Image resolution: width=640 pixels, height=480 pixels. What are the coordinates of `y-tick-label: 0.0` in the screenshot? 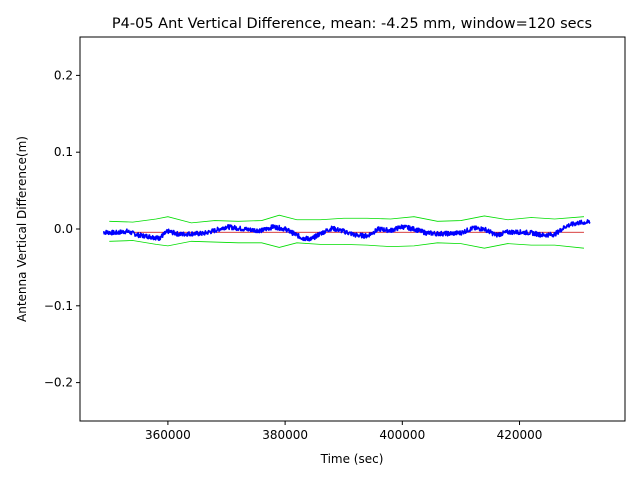 It's located at (63, 229).